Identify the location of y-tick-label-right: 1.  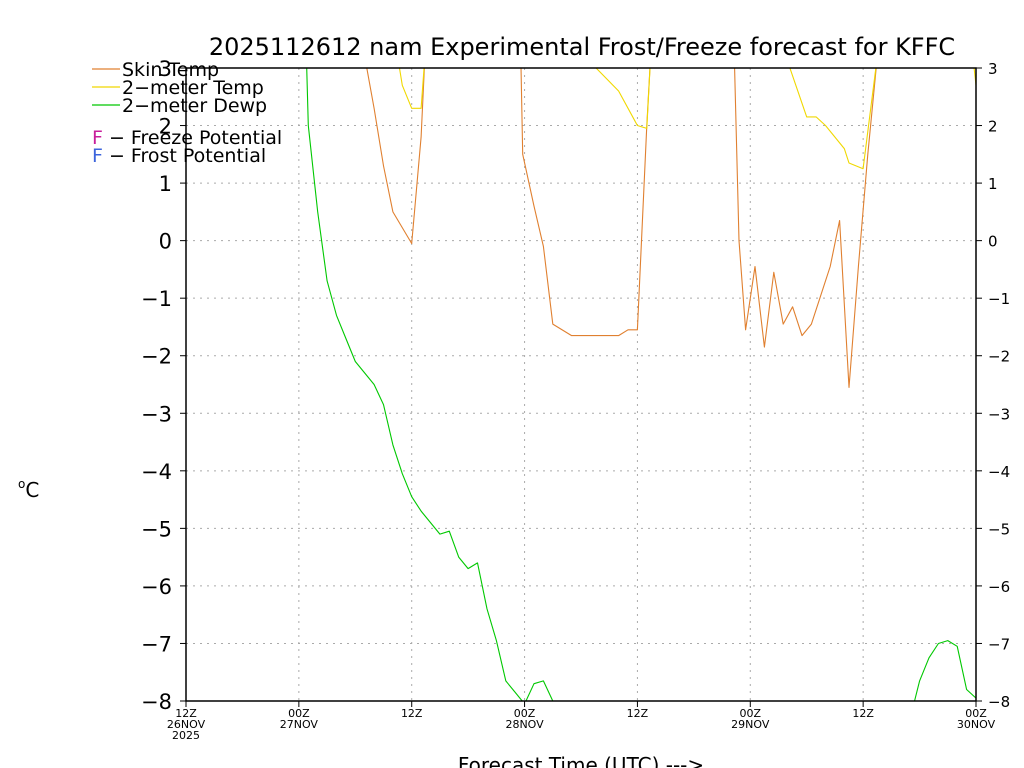
(993, 184).